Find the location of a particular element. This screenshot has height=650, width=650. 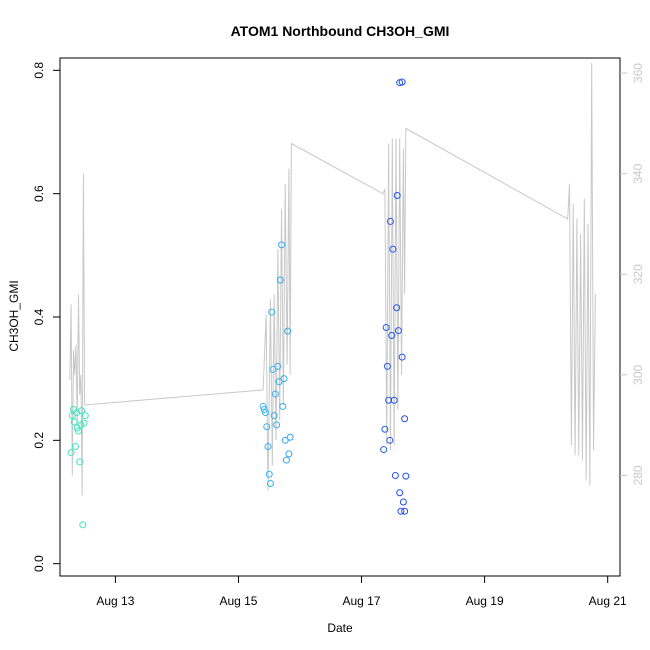

y-axis-label: CH3OH_GMI is located at coordinates (14, 315).